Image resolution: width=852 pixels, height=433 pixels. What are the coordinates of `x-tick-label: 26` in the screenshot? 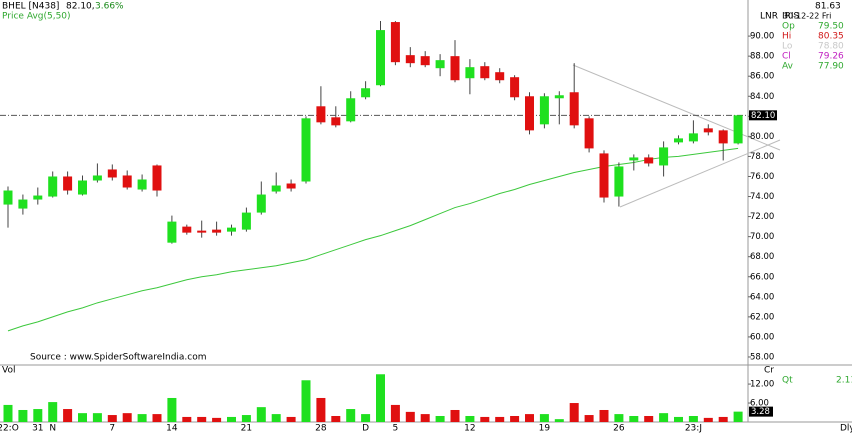 It's located at (619, 428).